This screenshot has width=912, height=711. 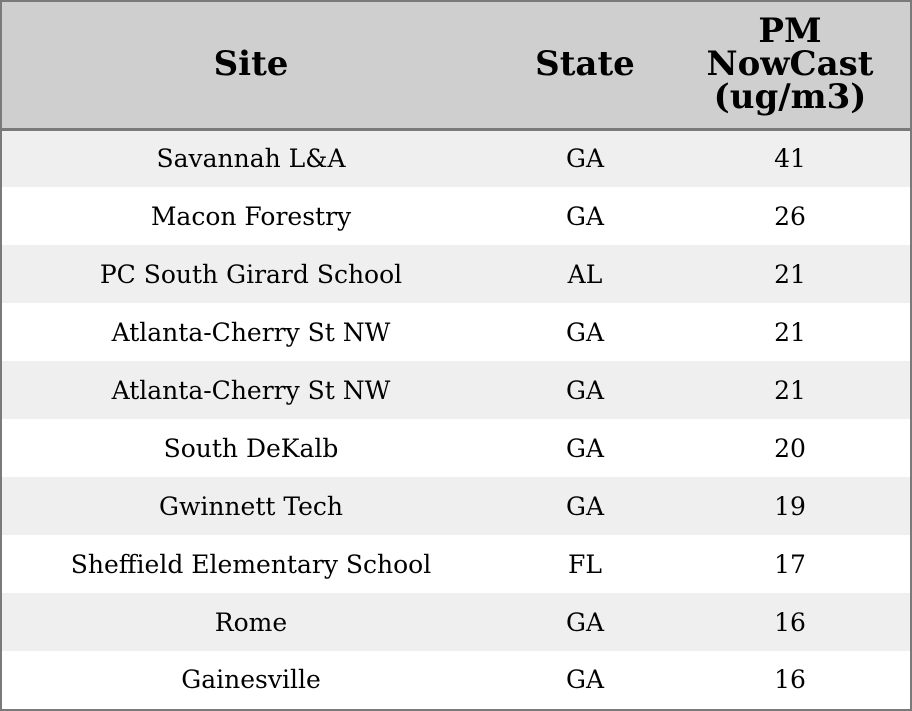 I want to click on header-pm-line-2: NowCast, so click(x=790, y=64).